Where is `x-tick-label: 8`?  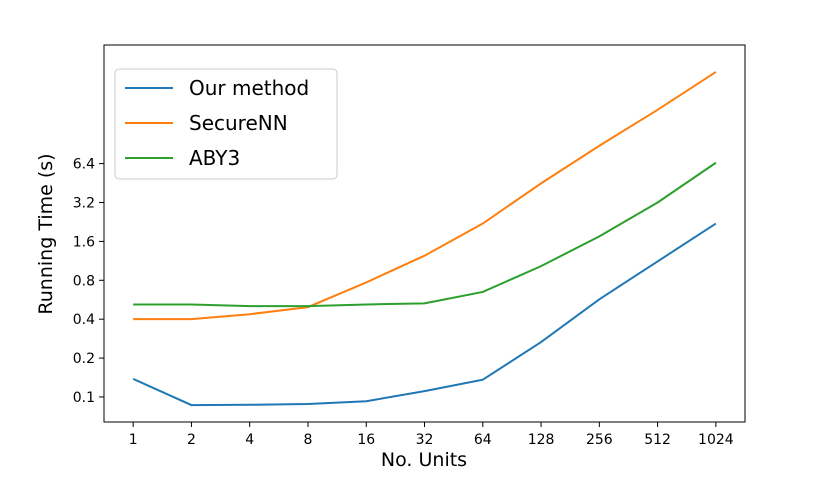
x-tick-label: 8 is located at coordinates (308, 440).